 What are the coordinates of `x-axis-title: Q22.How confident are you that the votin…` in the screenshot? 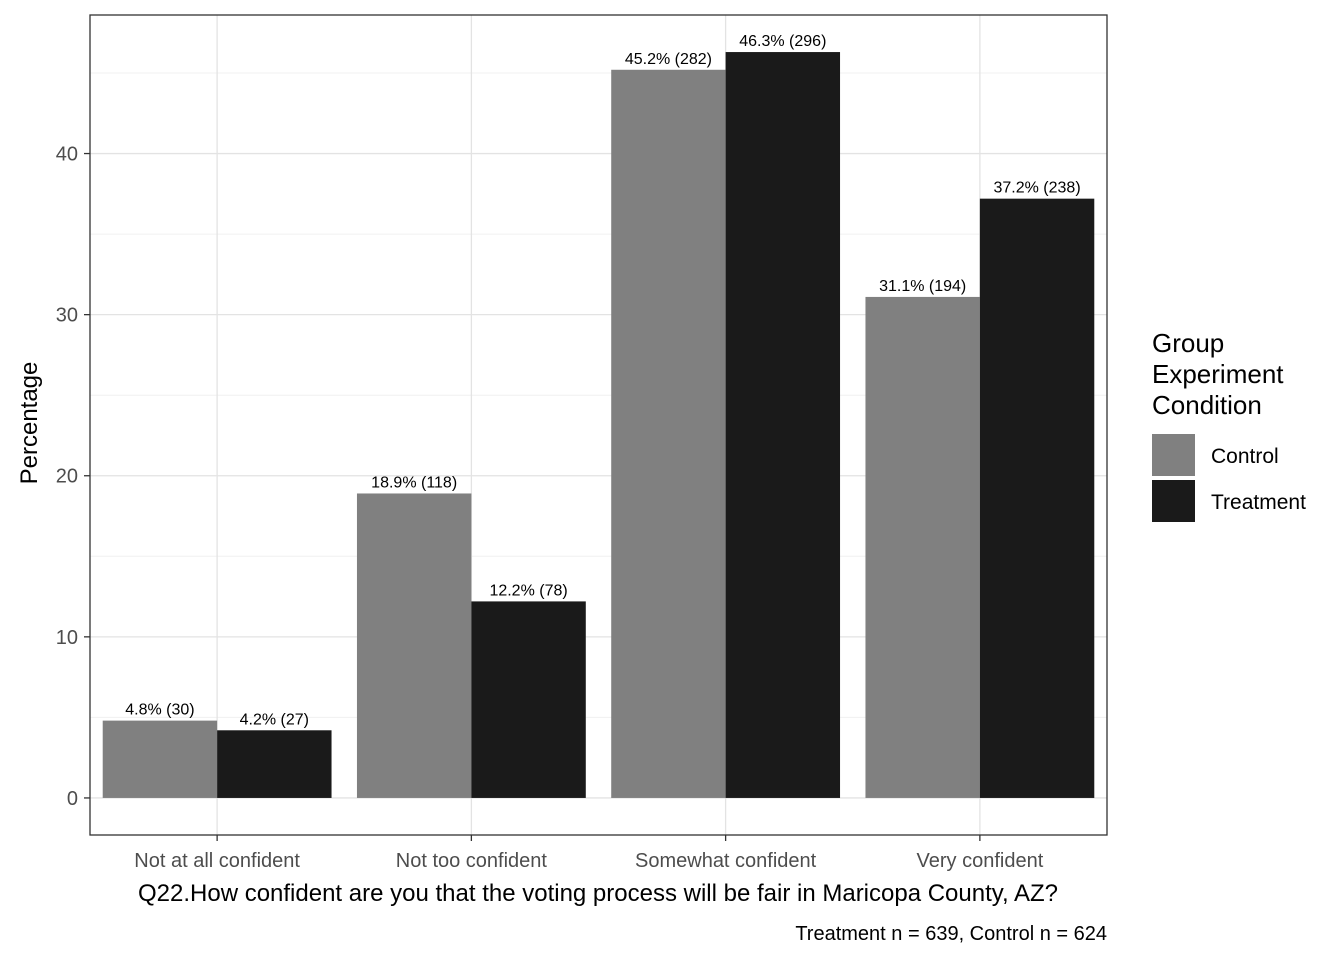 It's located at (598, 893).